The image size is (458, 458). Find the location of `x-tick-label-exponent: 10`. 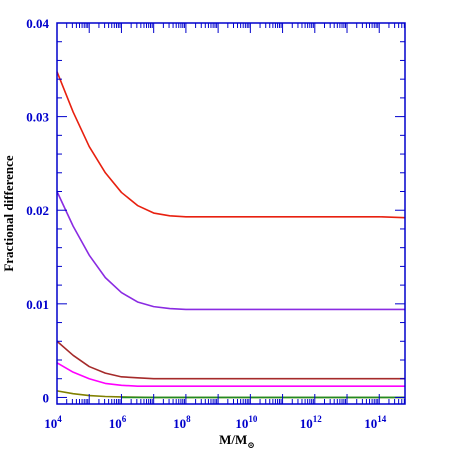

x-tick-label-exponent: 10 is located at coordinates (253, 419).